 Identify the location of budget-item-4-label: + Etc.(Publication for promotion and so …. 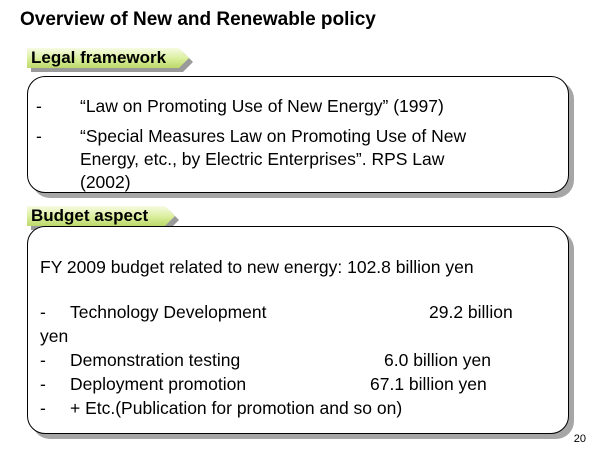
(236, 408).